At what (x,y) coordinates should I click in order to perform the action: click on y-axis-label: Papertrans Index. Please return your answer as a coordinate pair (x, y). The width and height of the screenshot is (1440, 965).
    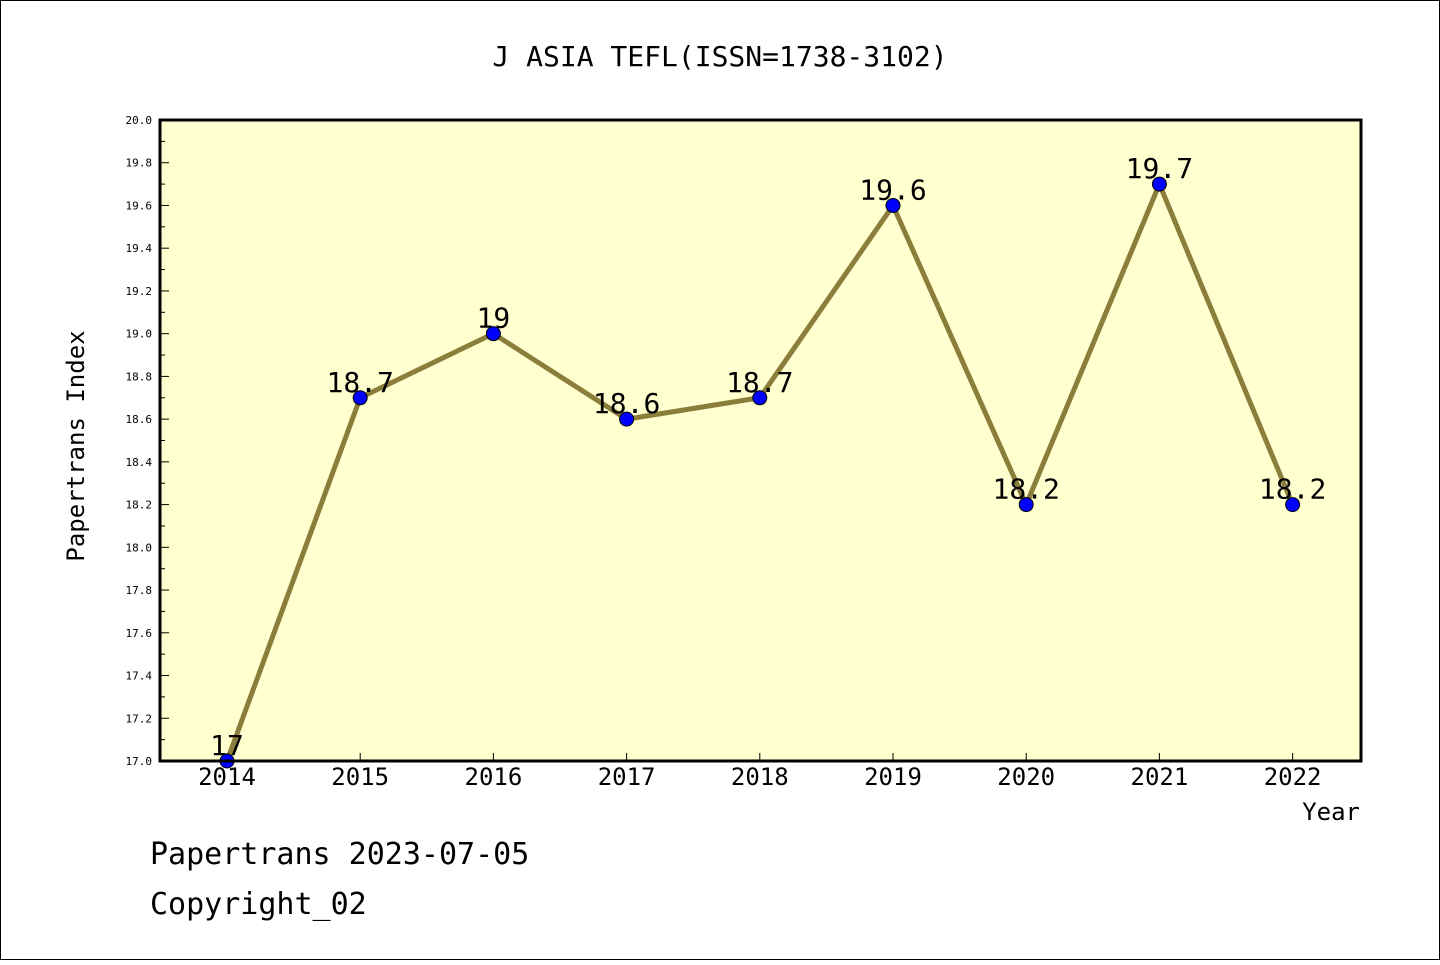
    Looking at the image, I should click on (76, 445).